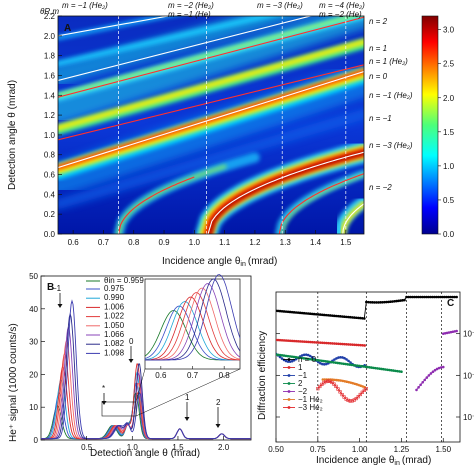  What do you see at coordinates (225, 375) in the screenshot?
I see `inset-tick-label: 0.8` at bounding box center [225, 375].